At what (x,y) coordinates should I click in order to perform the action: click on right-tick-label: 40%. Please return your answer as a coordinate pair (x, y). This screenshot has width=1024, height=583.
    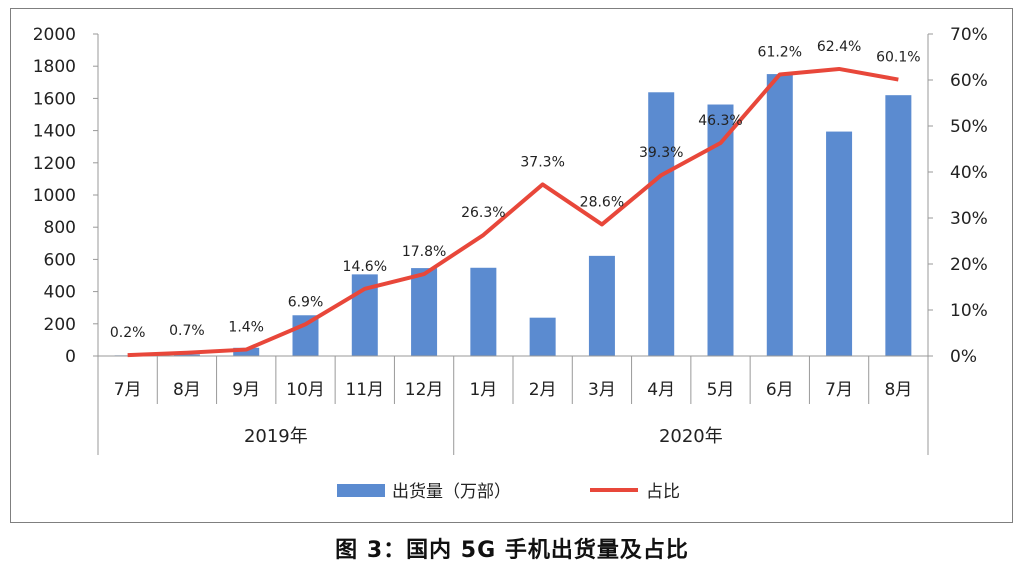
    Looking at the image, I should click on (969, 173).